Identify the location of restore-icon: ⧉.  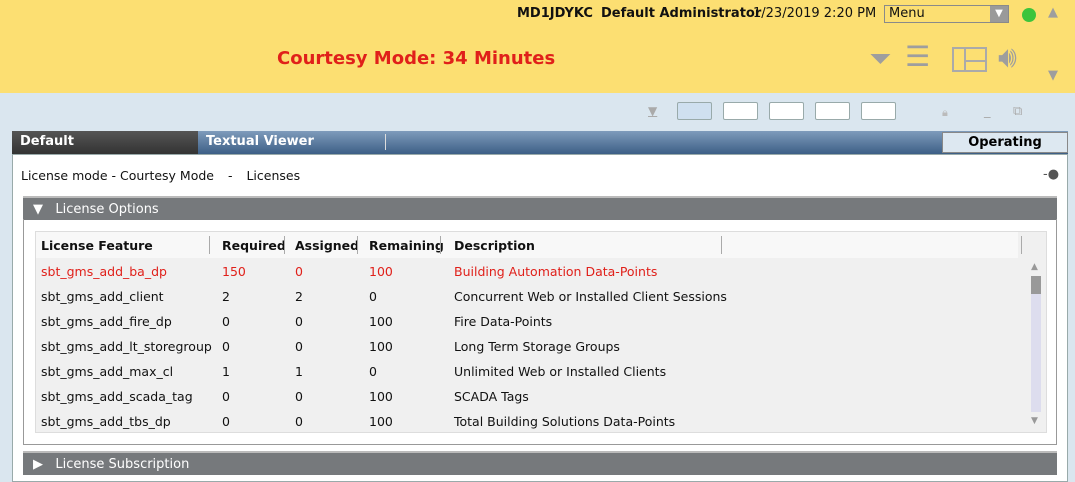
(1018, 111).